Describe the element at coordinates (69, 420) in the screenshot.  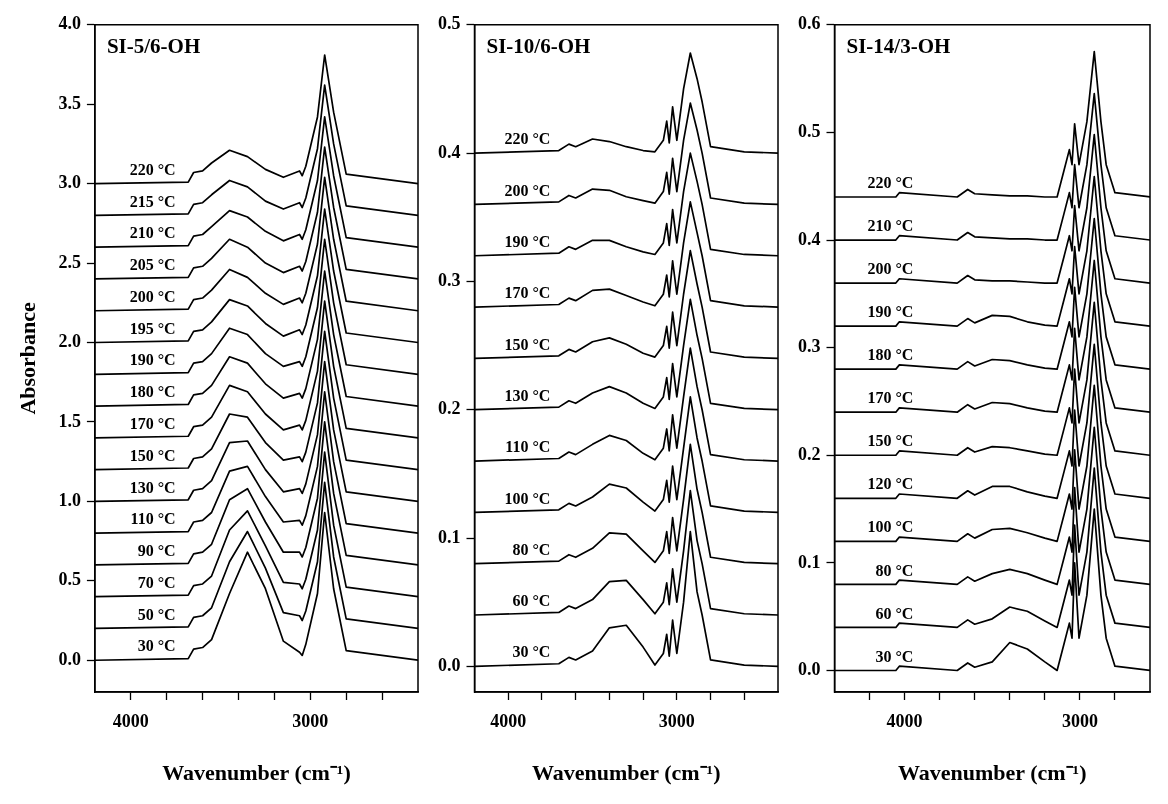
I see `y-tick-label: 1.5` at that location.